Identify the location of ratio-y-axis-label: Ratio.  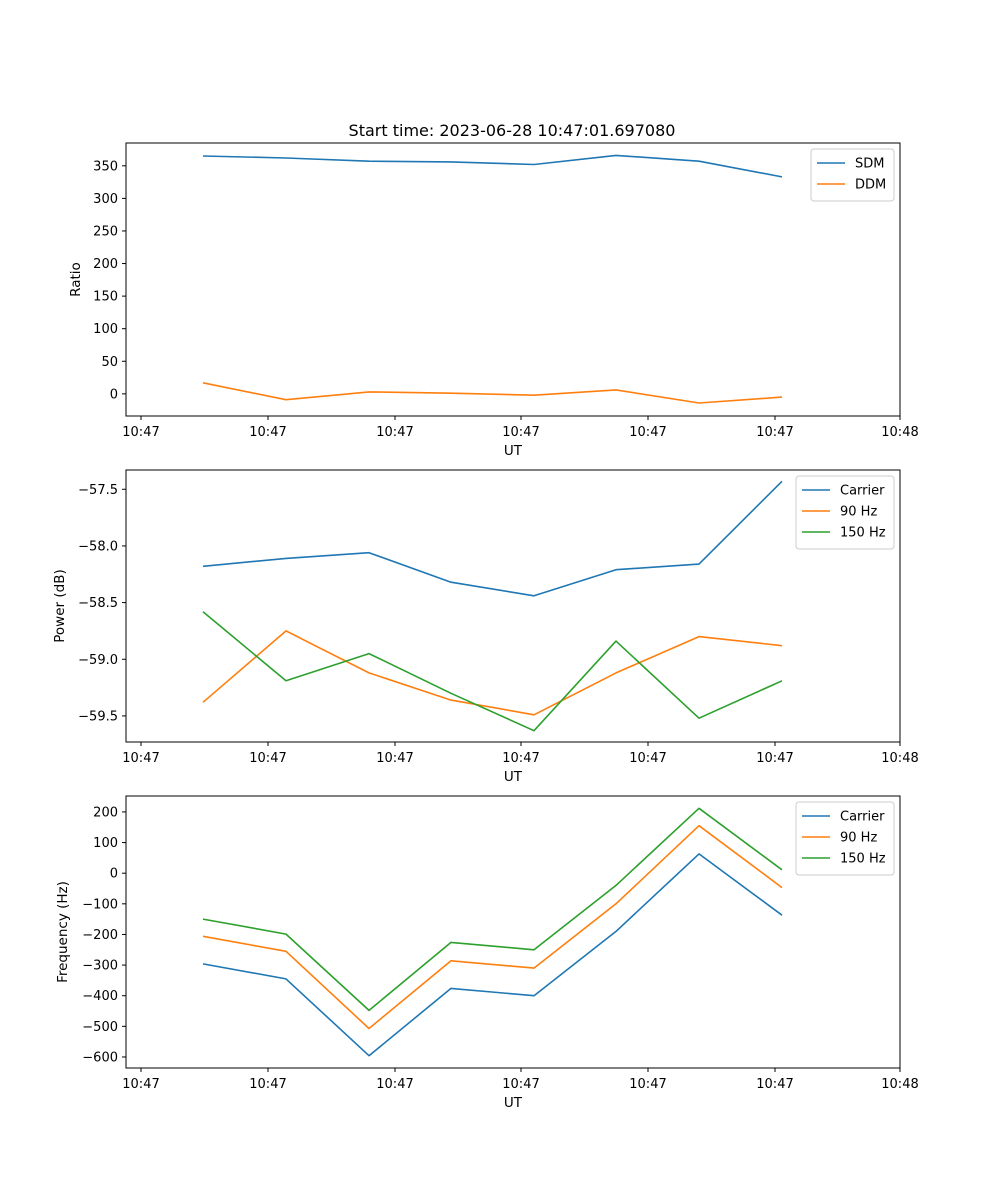
(76, 279).